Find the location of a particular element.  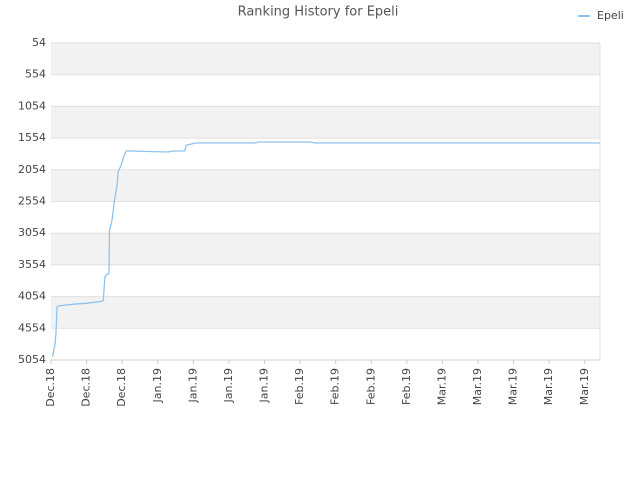

y-tick-label: 3554 is located at coordinates (32, 264).